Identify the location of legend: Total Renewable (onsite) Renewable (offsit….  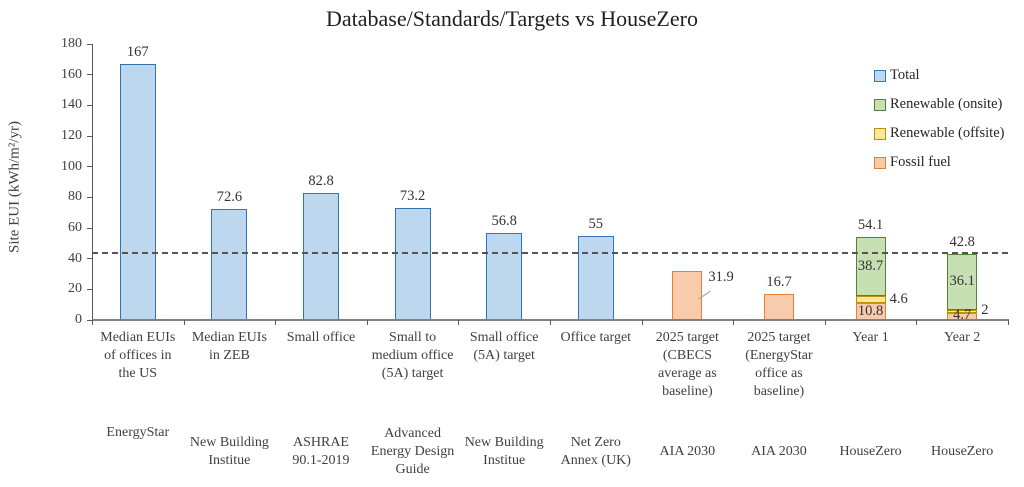
(939, 119).